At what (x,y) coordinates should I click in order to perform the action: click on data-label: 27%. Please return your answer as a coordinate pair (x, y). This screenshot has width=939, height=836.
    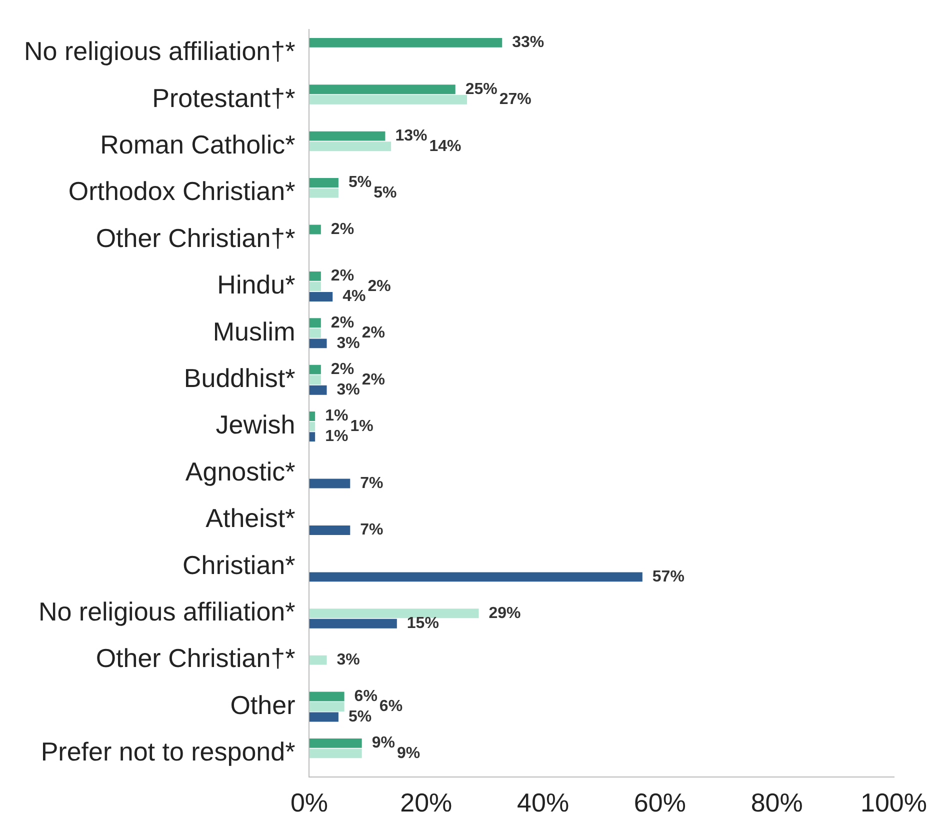
    Looking at the image, I should click on (515, 99).